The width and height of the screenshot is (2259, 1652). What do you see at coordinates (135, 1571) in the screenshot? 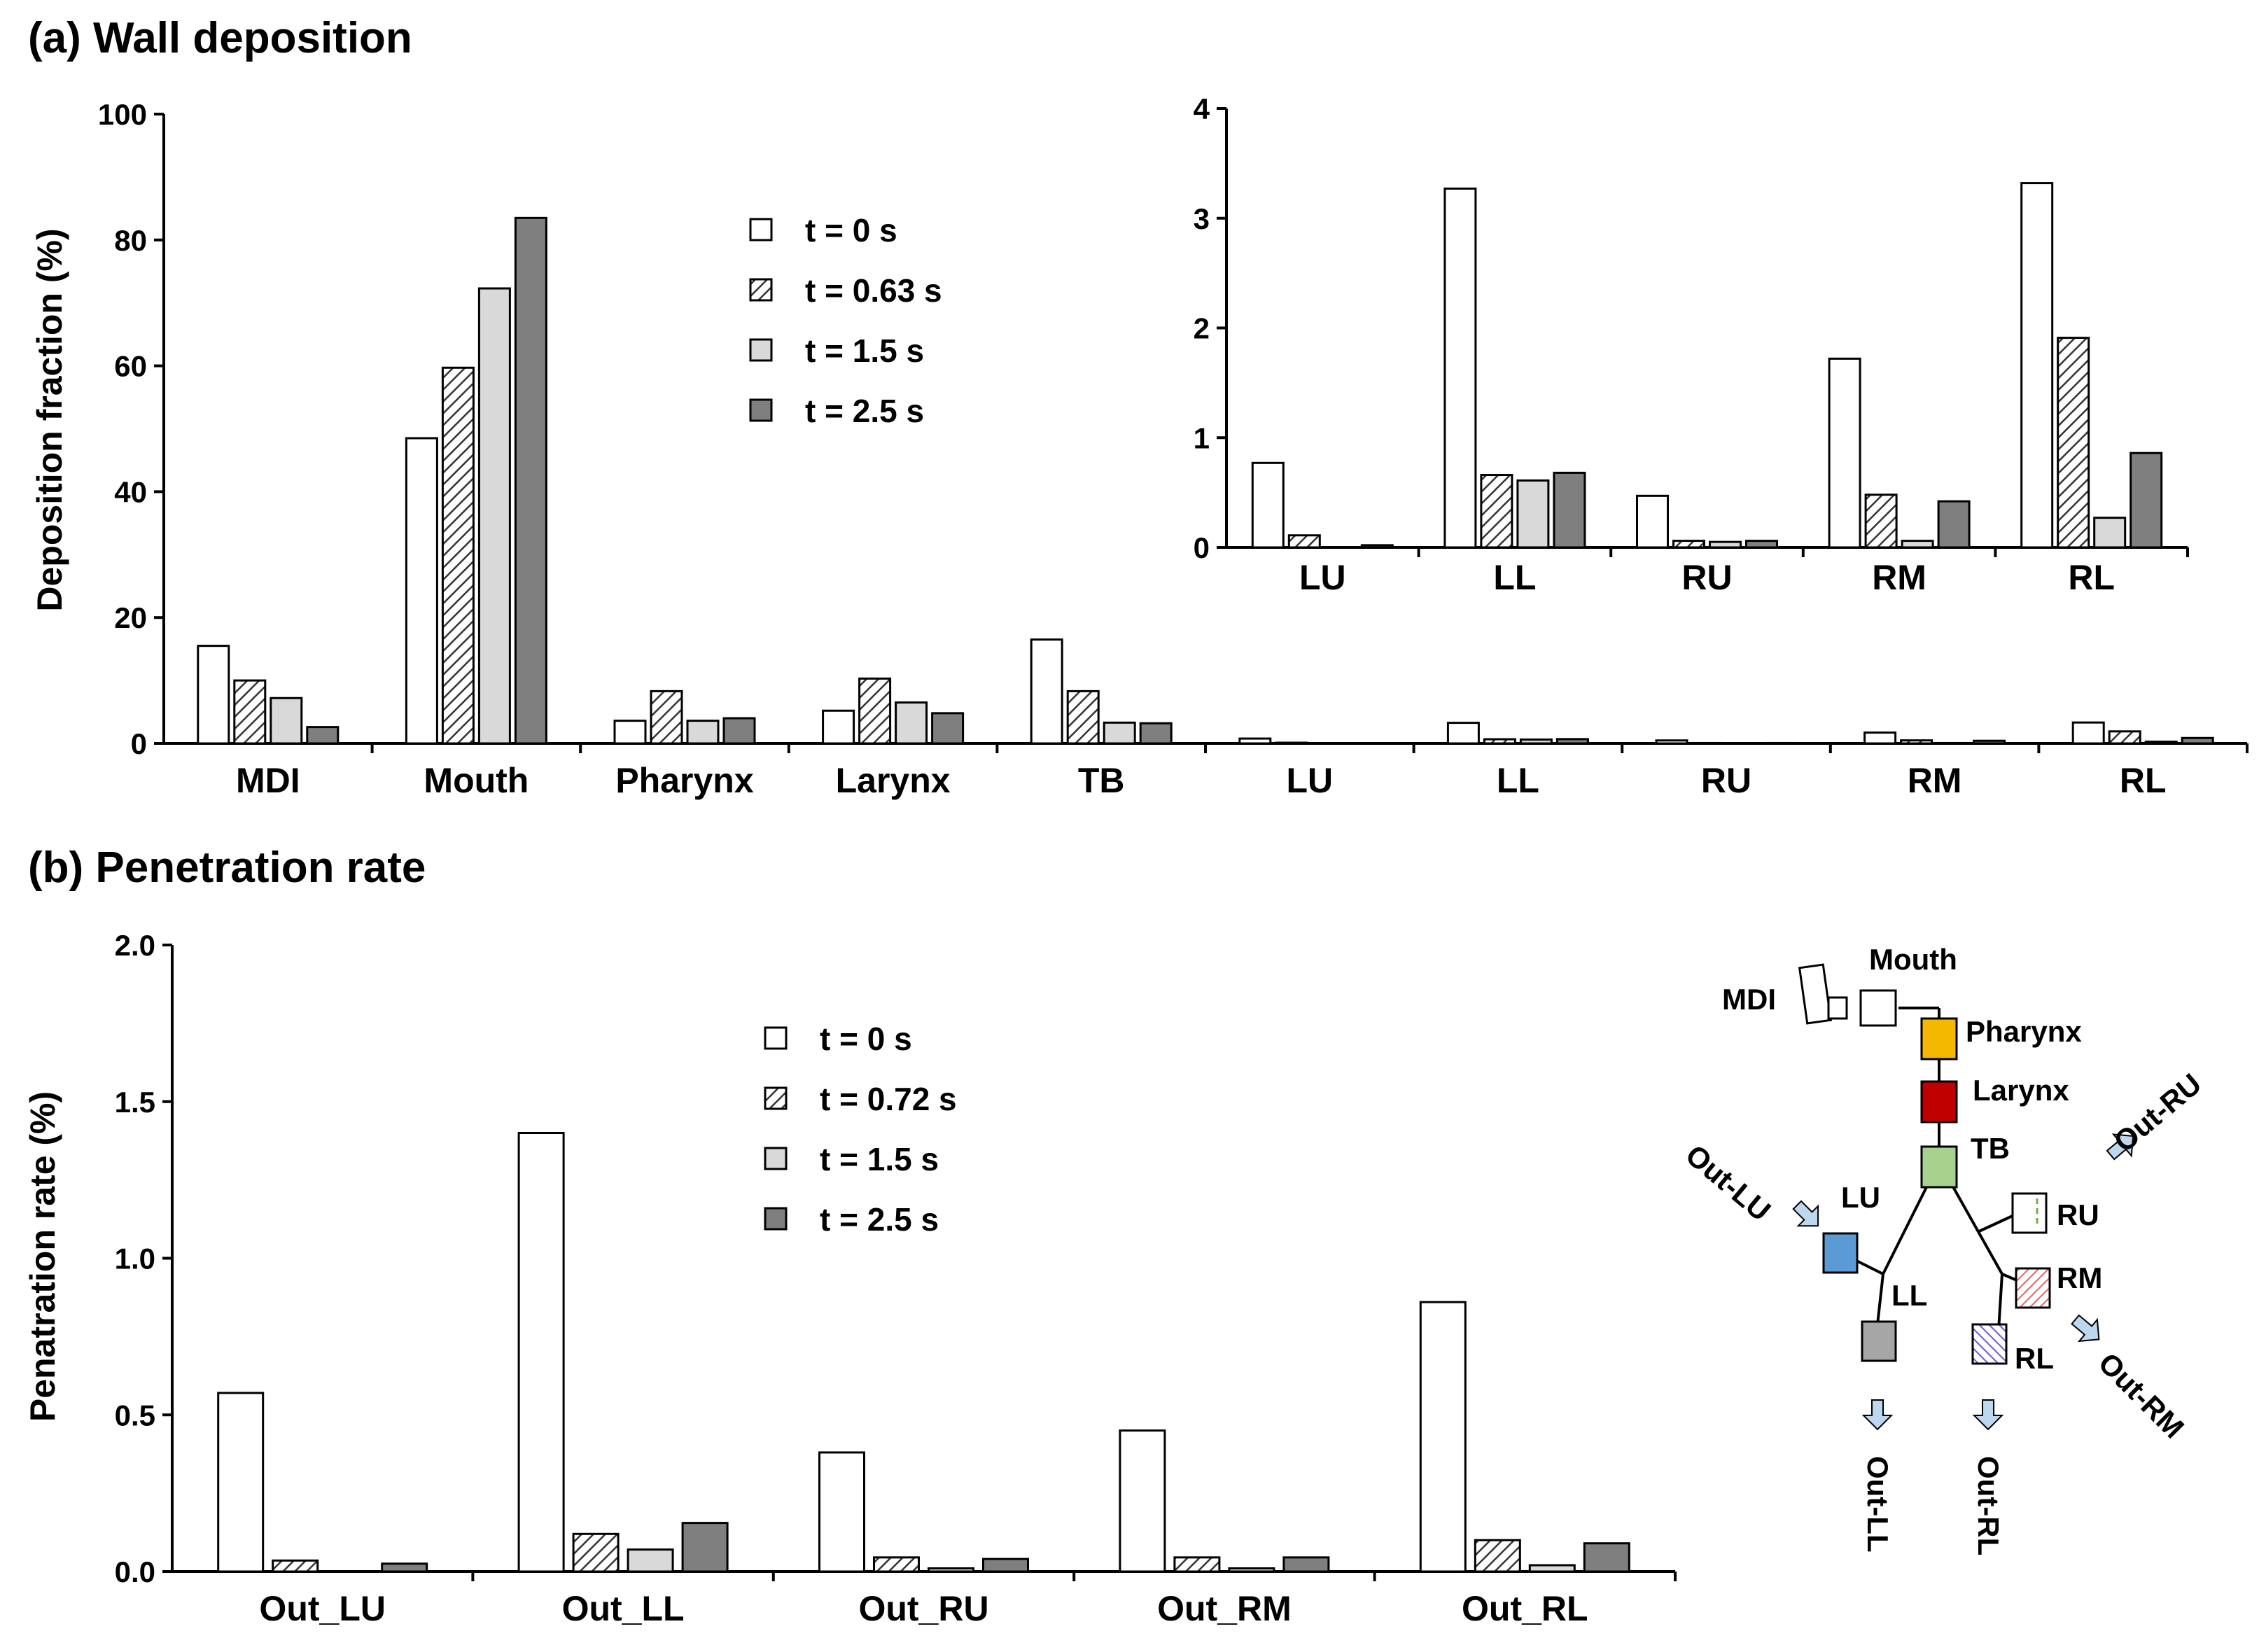
I see `pen-ytick-label: 0.0` at bounding box center [135, 1571].